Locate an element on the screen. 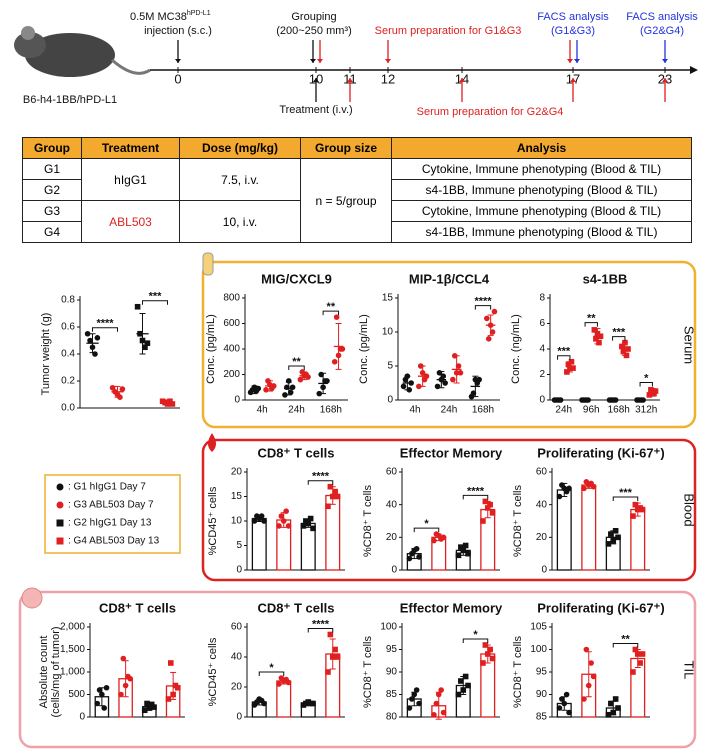 The height and width of the screenshot is (754, 709). mouse-icon is located at coordinates (82, 51).